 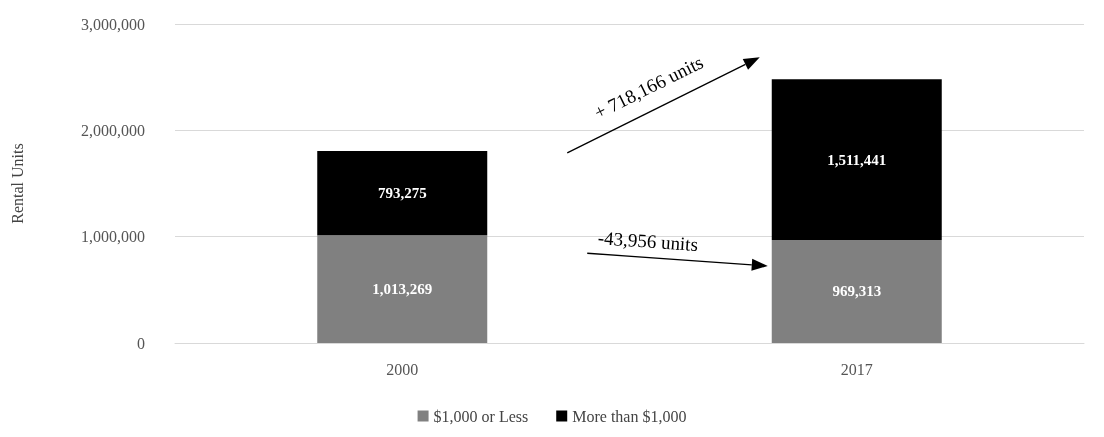 I want to click on legend-label: $1,000 or Less, so click(x=481, y=416).